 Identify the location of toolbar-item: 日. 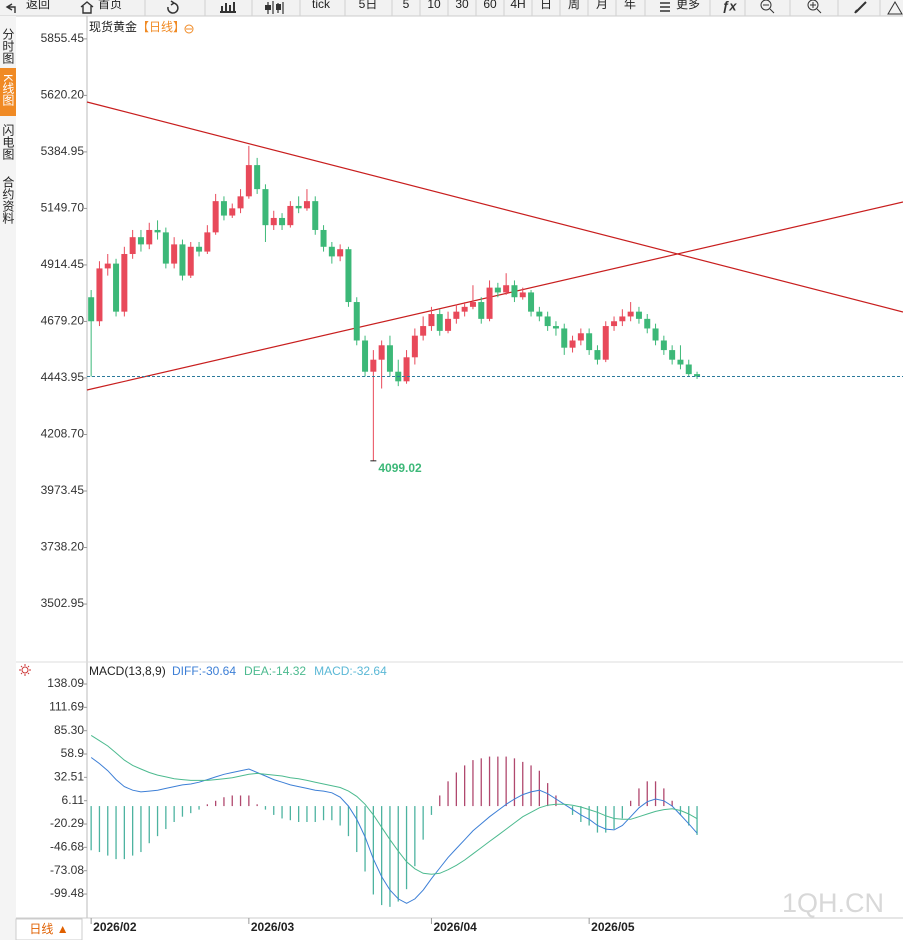
(546, 5).